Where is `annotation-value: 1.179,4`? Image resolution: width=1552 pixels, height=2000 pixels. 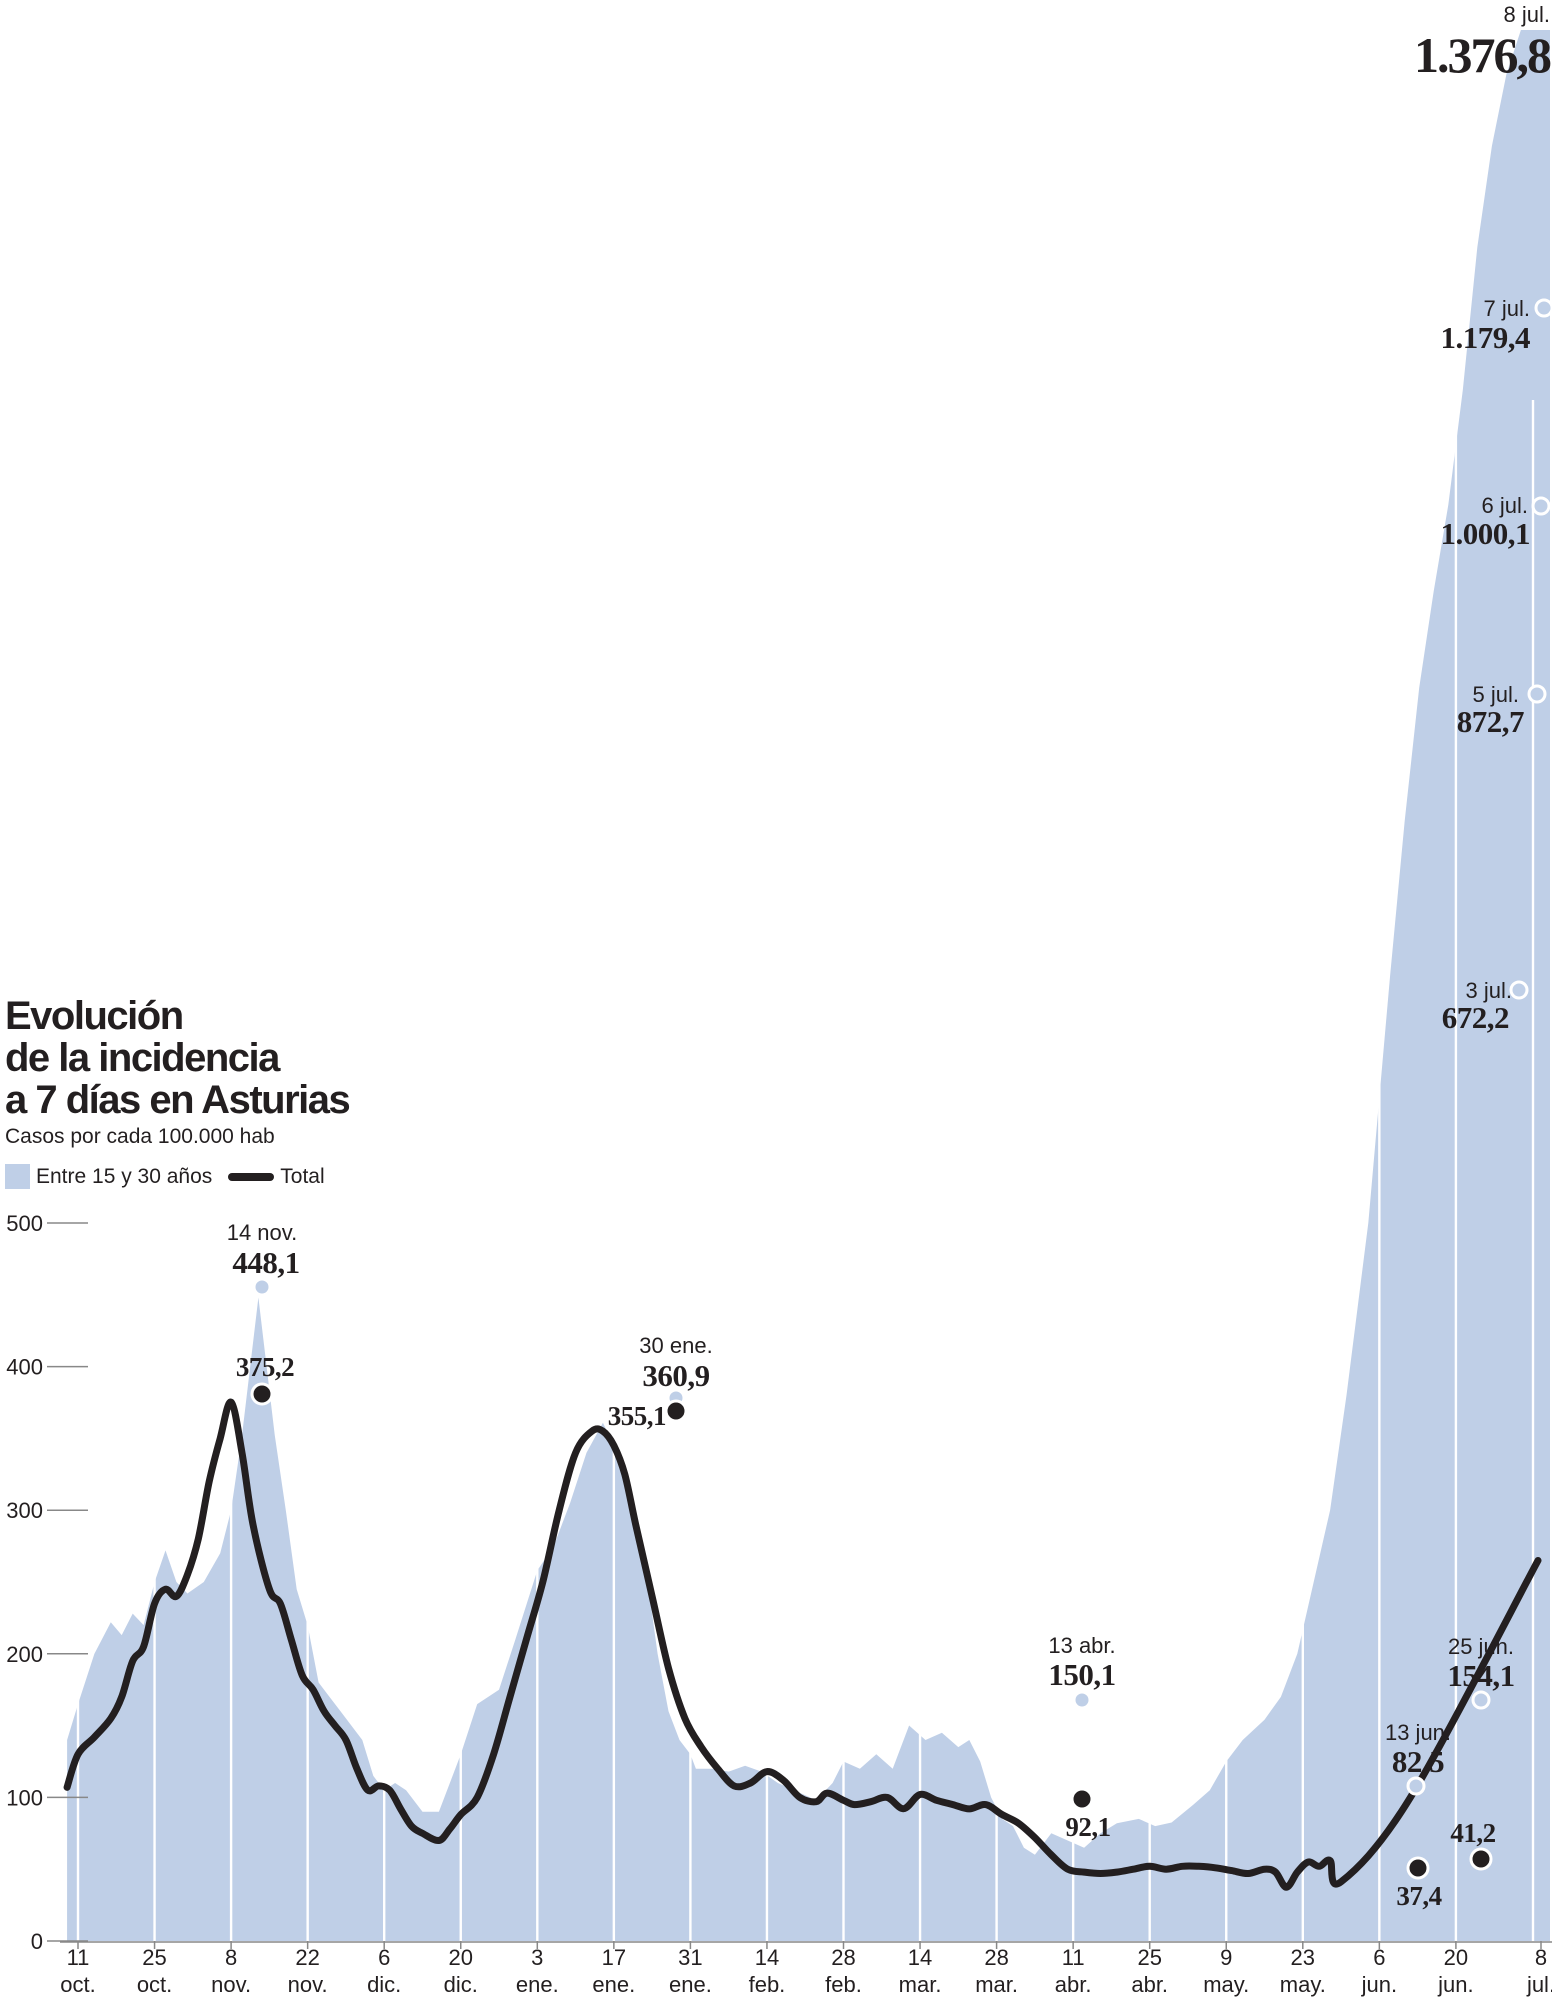
annotation-value: 1.179,4 is located at coordinates (1486, 337).